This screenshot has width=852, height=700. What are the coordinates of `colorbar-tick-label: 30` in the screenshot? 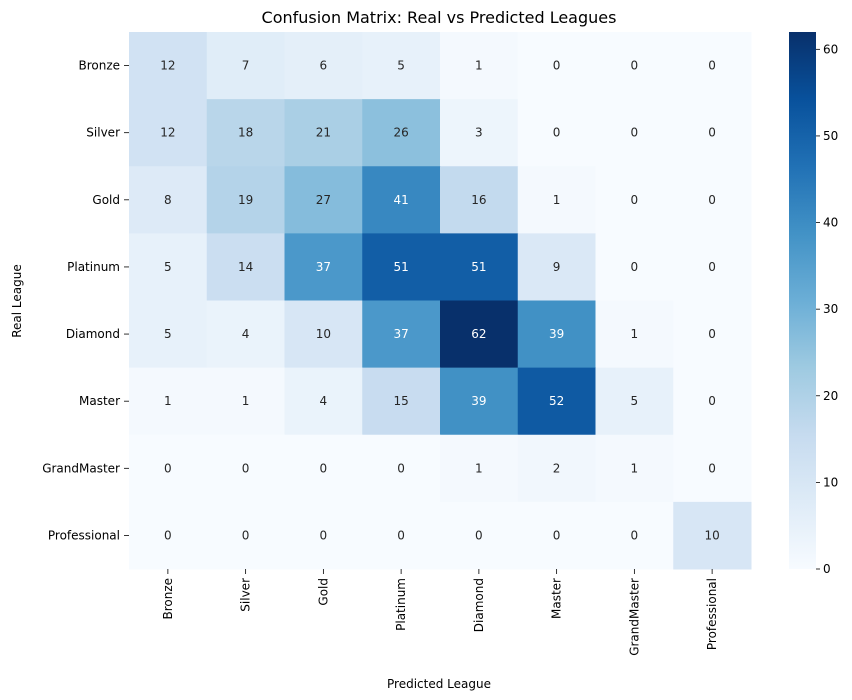 It's located at (830, 309).